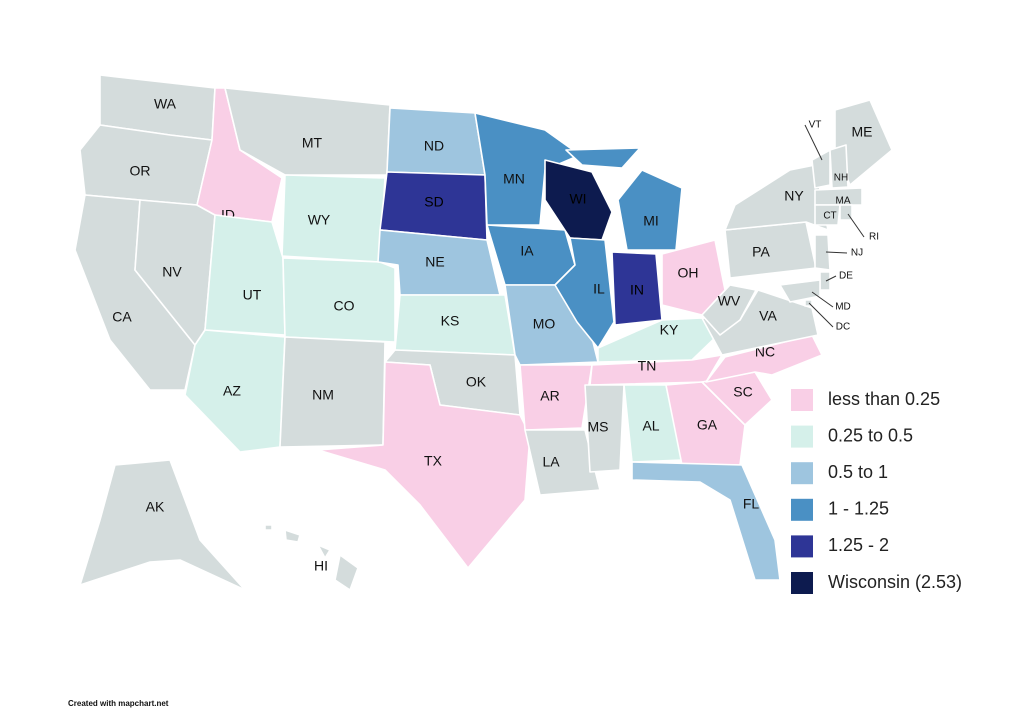 Image resolution: width=1024 pixels, height=717 pixels. I want to click on state-label: LA, so click(551, 462).